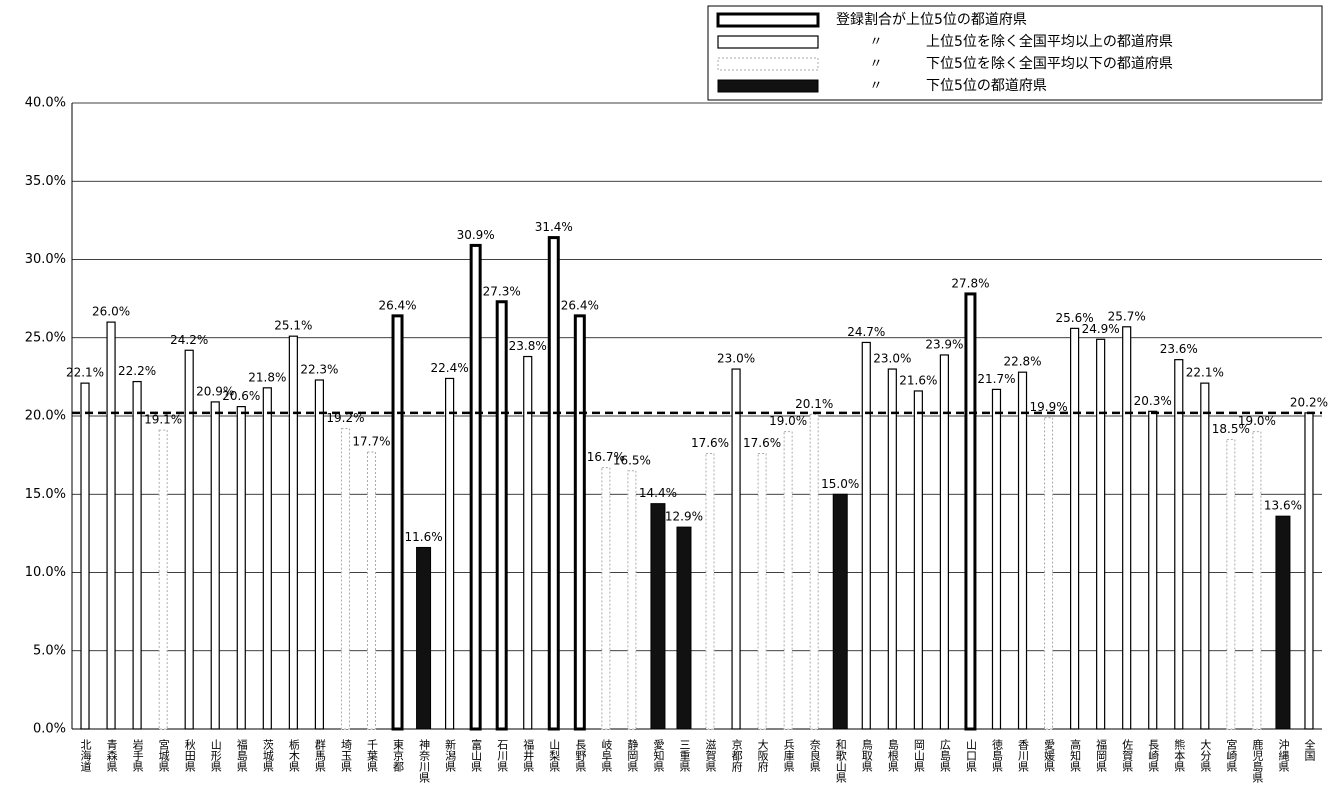 The image size is (1338, 796). What do you see at coordinates (528, 755) in the screenshot?
I see `x-tick-label: 福井県` at bounding box center [528, 755].